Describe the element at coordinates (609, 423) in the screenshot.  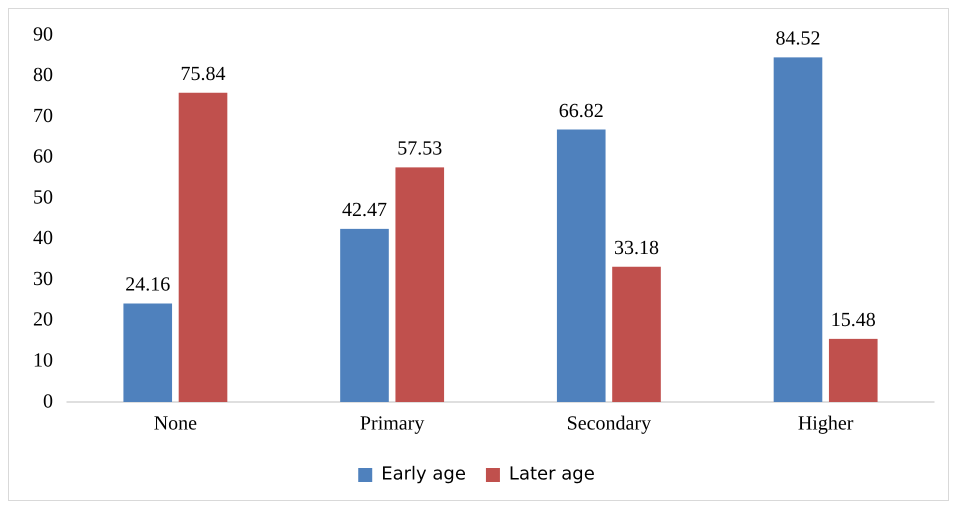
I see `x-tick-label: Secondary` at that location.